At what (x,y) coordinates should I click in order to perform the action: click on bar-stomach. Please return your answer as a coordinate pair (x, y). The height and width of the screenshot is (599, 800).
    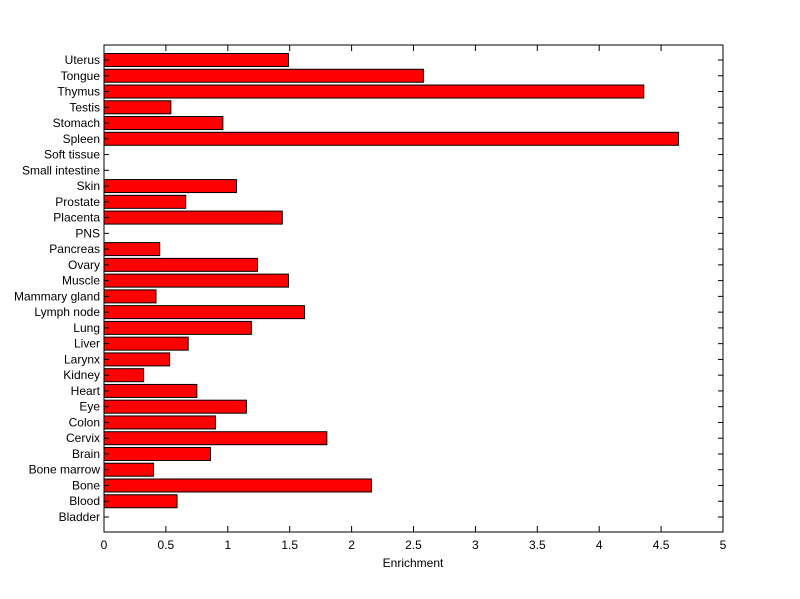
    Looking at the image, I should click on (163, 123).